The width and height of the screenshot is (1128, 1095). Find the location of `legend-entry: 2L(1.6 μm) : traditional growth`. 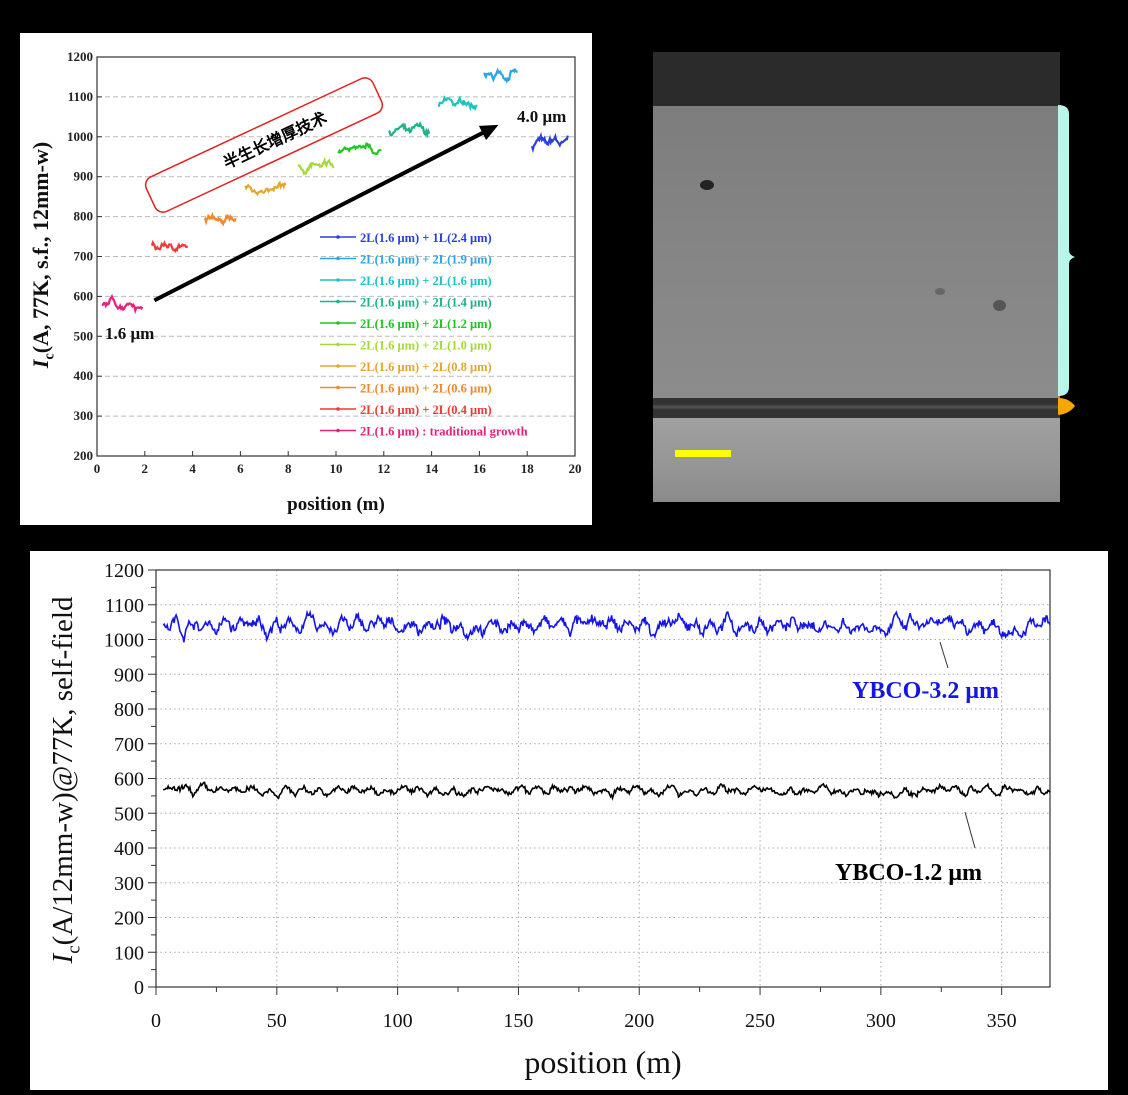

legend-entry: 2L(1.6 μm) : traditional growth is located at coordinates (444, 432).